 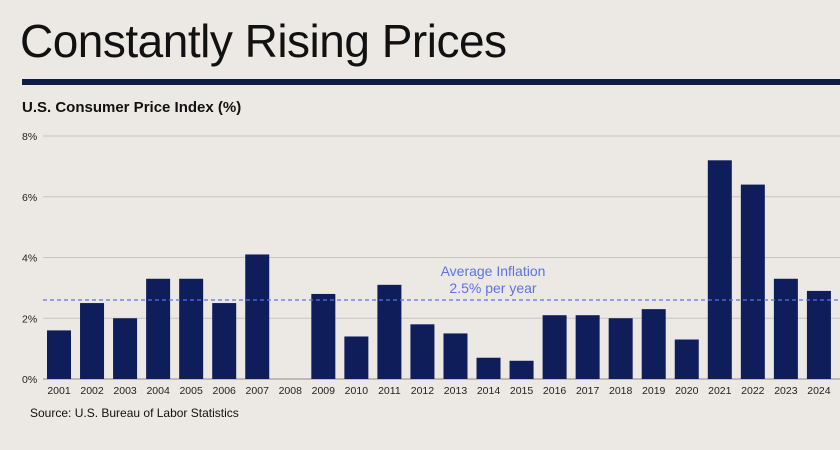 I want to click on bar-2022, so click(x=752, y=281).